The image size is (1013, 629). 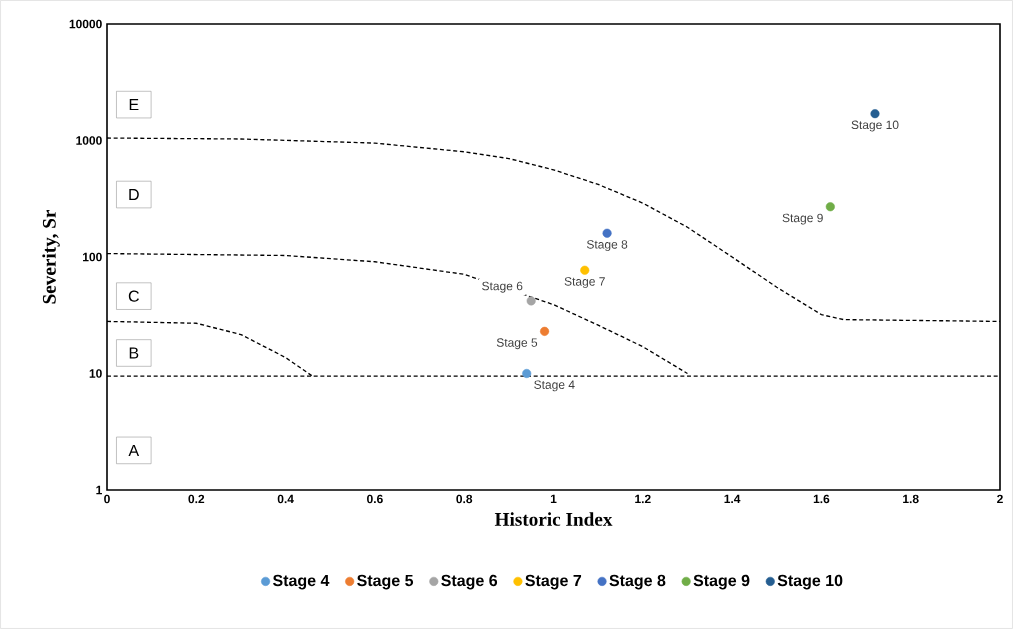 I want to click on legend-label: Stage 4, so click(x=301, y=582).